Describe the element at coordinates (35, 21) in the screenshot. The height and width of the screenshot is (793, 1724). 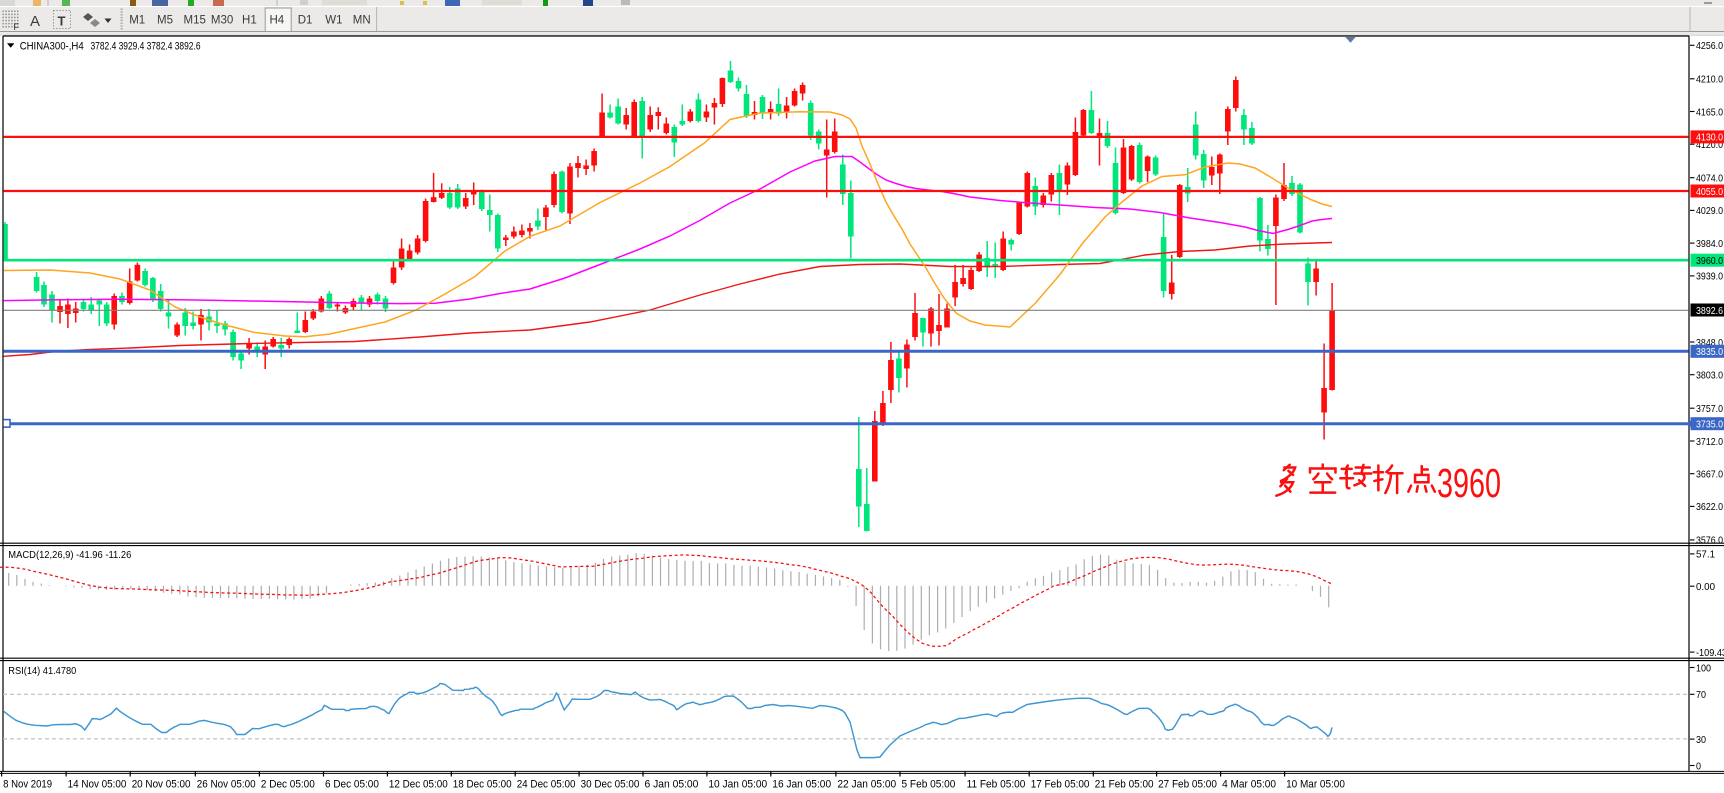
I see `svg-text: A` at that location.